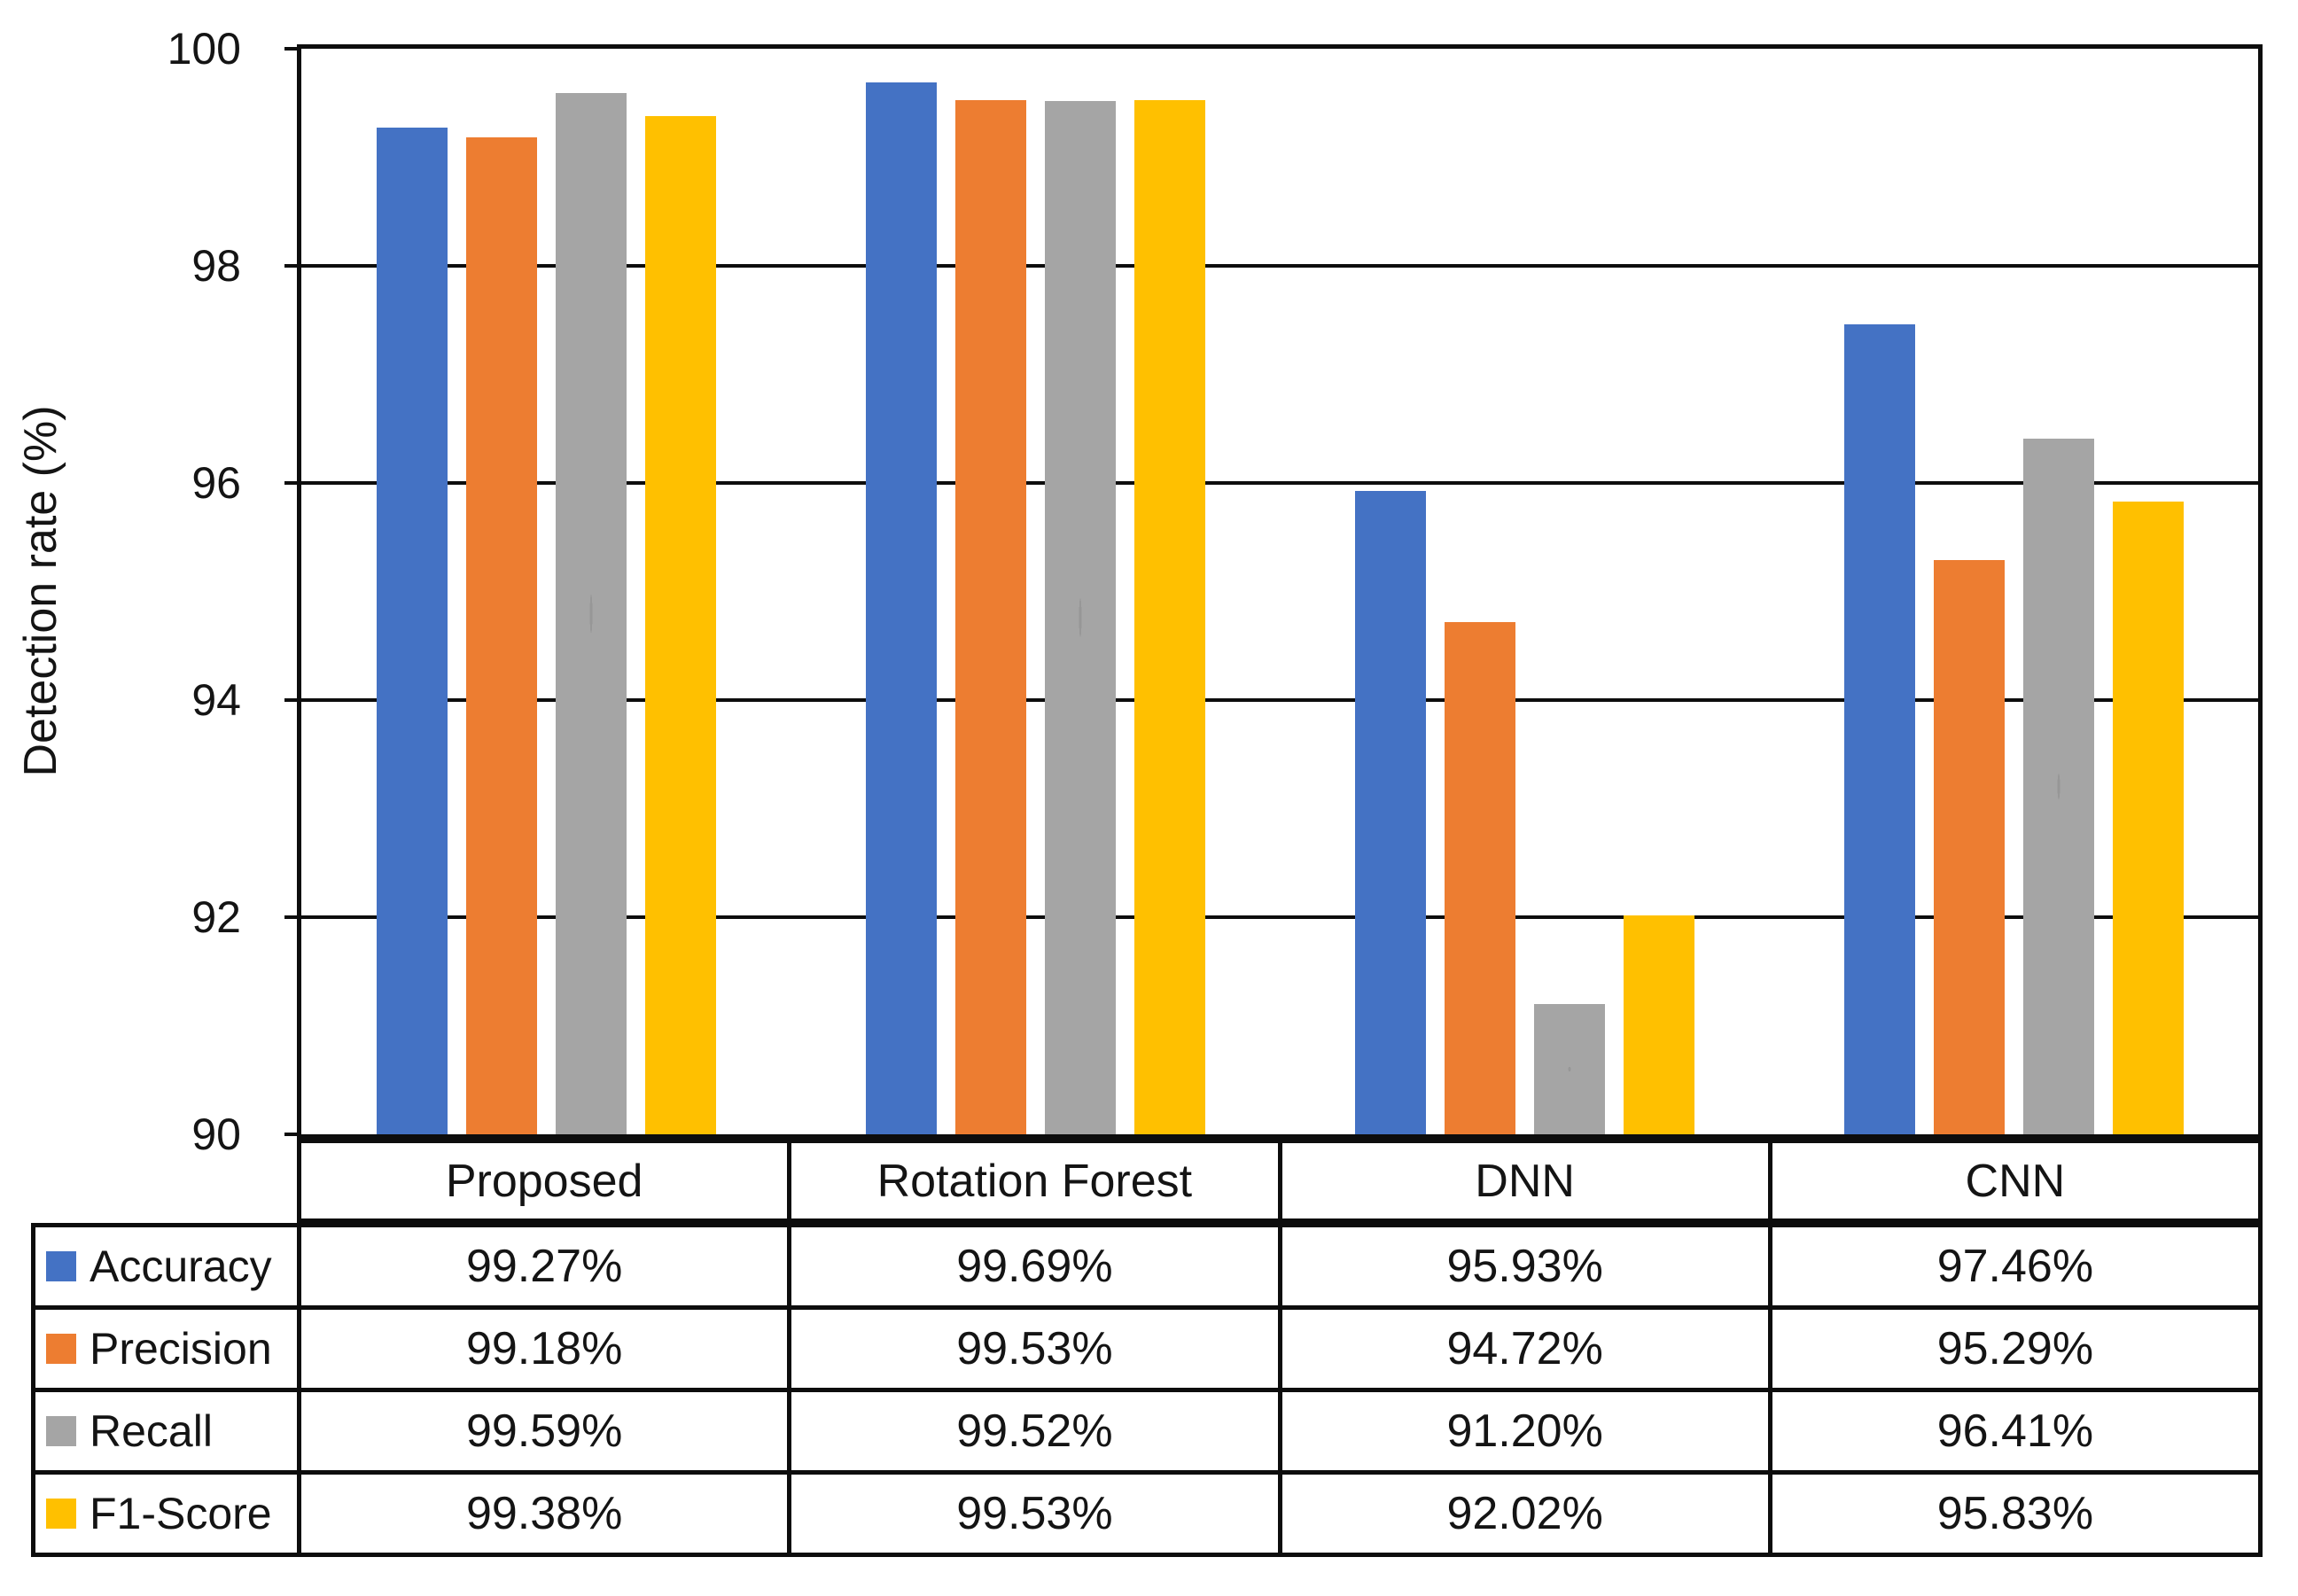 This screenshot has height=1596, width=2298. I want to click on legend-swatch-accuracy-icon, so click(61, 1266).